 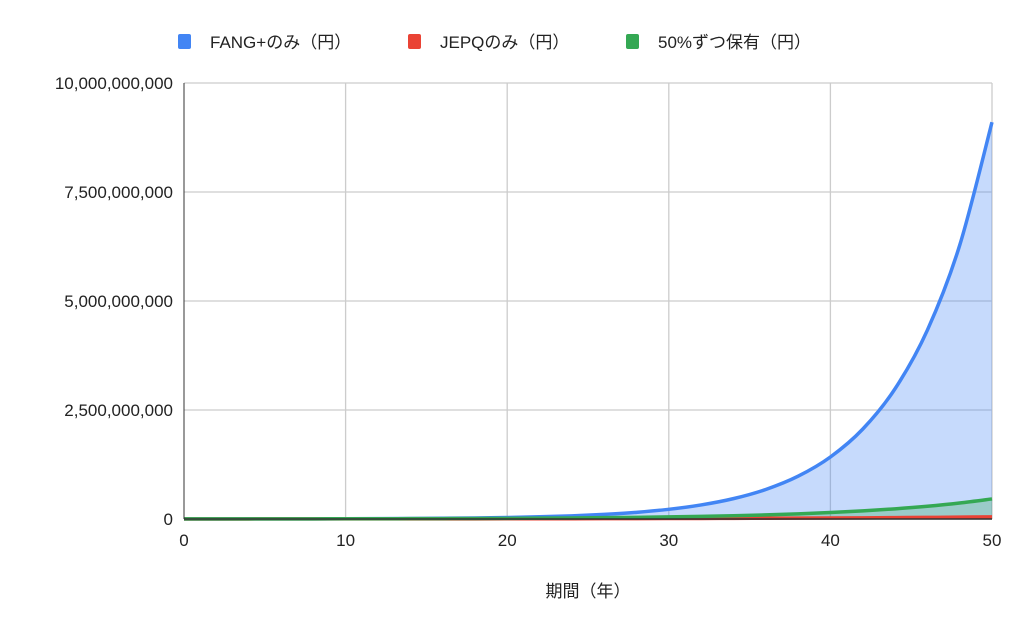 I want to click on y-tick-label: 0, so click(x=168, y=519).